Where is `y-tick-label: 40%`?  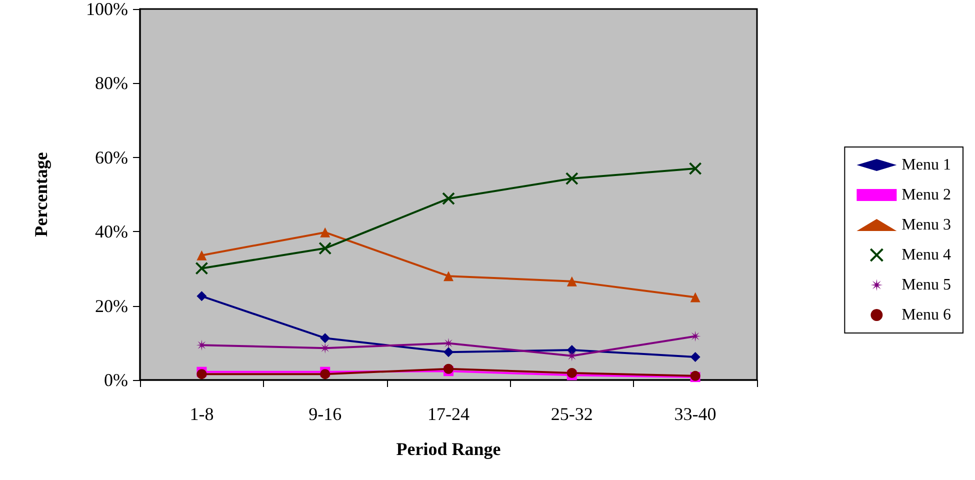 y-tick-label: 40% is located at coordinates (111, 232).